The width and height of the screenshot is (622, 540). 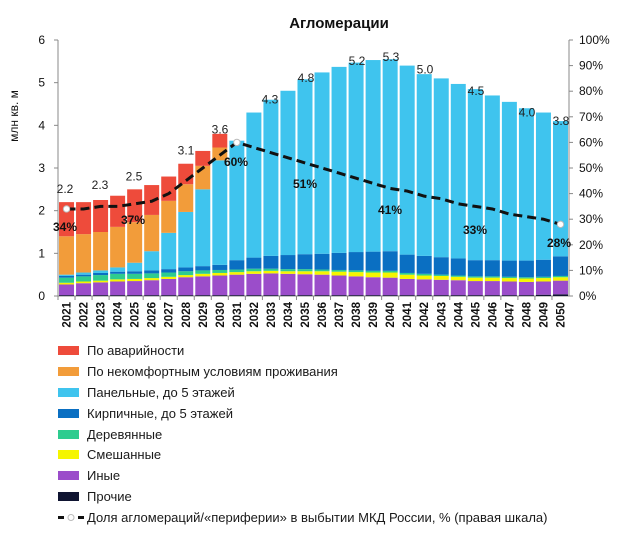 I want to click on x-tick-label: 2044, so click(x=459, y=314).